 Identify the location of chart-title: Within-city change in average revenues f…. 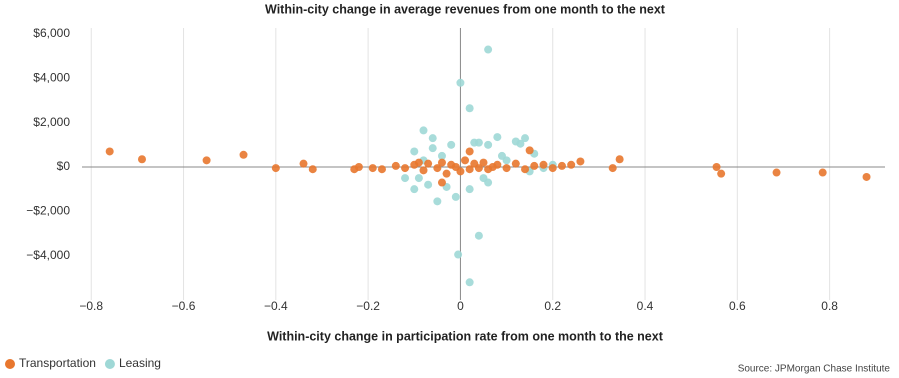
(465, 9).